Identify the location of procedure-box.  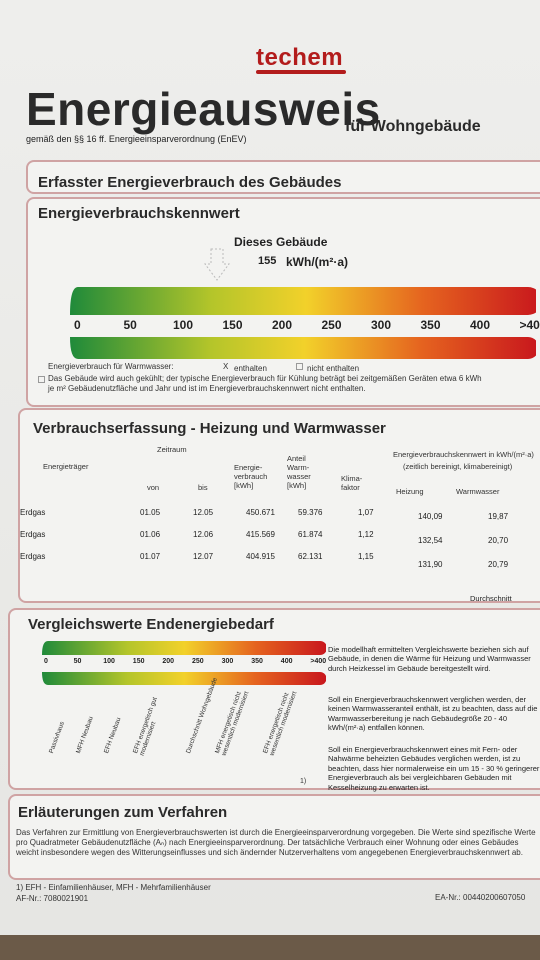
(274, 837).